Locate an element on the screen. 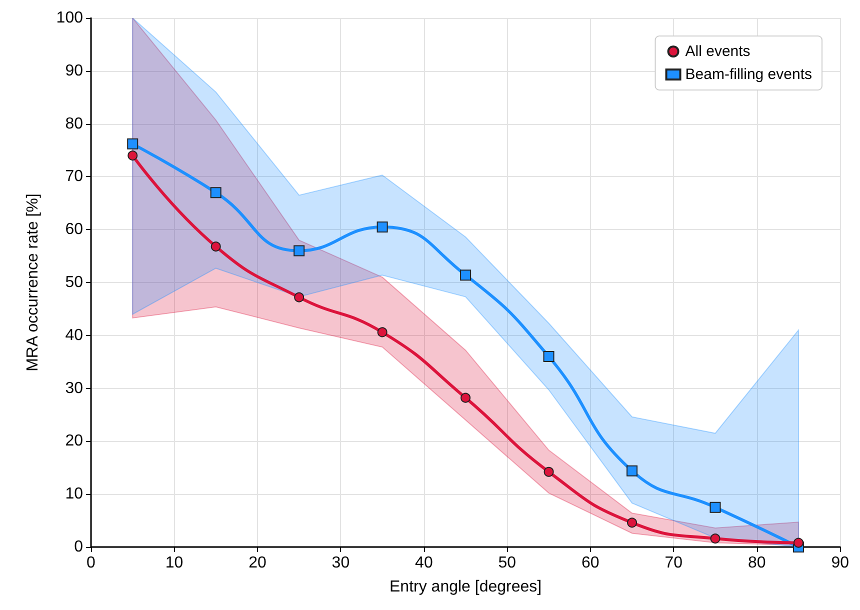 Image resolution: width=860 pixels, height=610 pixels. y-tick-label: 40 is located at coordinates (74, 335).